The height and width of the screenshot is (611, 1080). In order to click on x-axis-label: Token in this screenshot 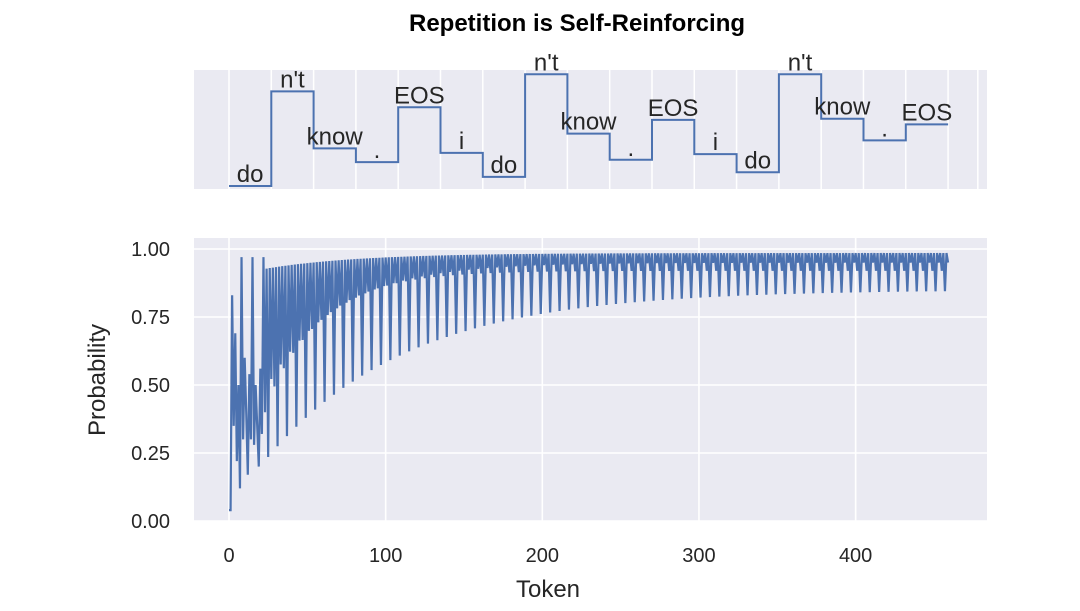, I will do `click(548, 589)`.